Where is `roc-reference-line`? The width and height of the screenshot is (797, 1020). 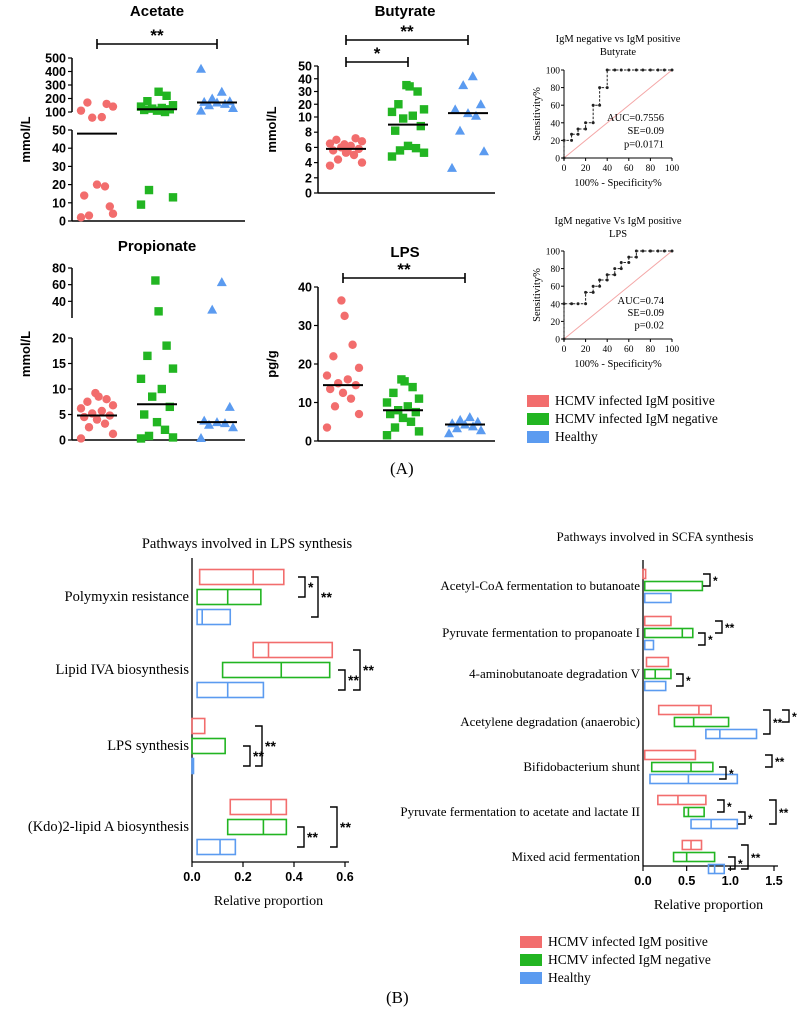 roc-reference-line is located at coordinates (618, 114).